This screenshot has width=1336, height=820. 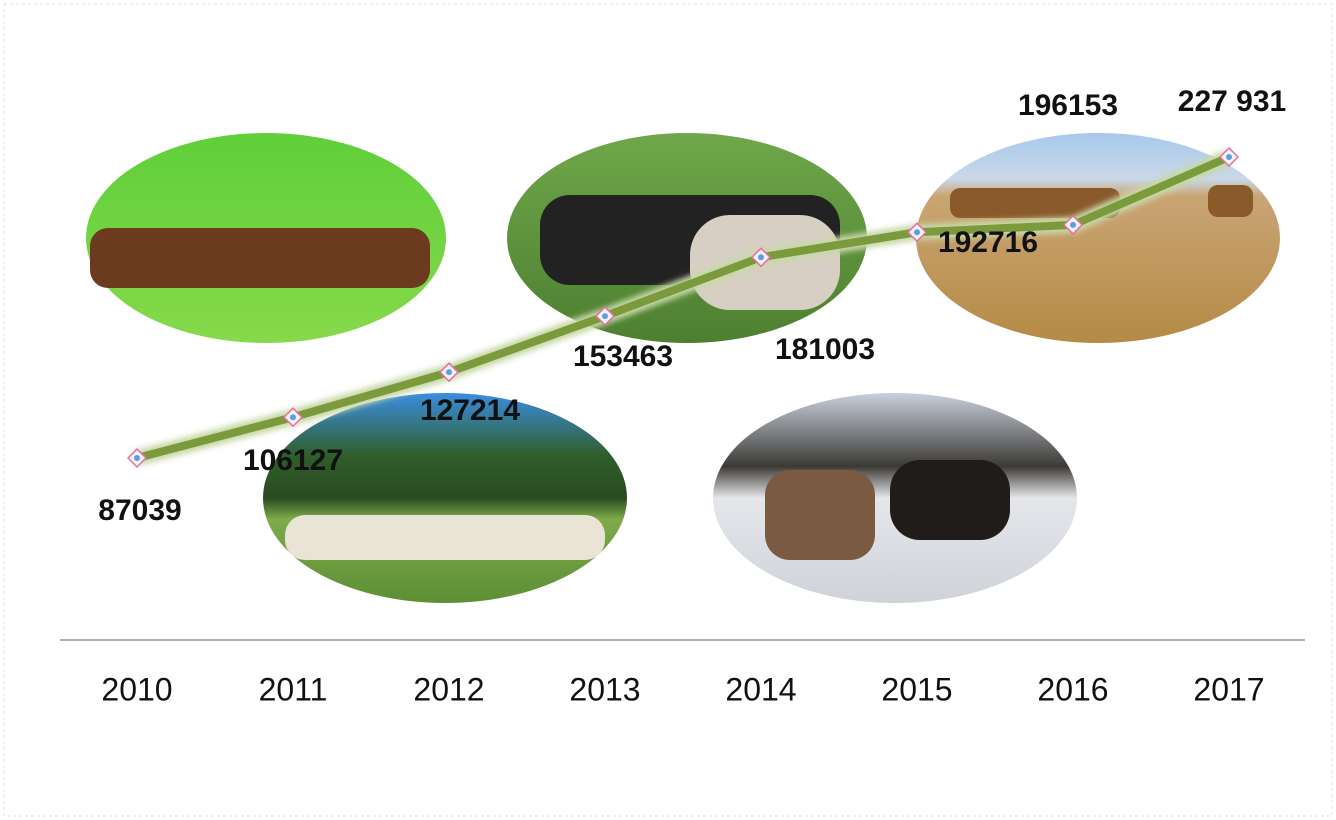 What do you see at coordinates (916, 689) in the screenshot?
I see `x-tick-label: 2015` at bounding box center [916, 689].